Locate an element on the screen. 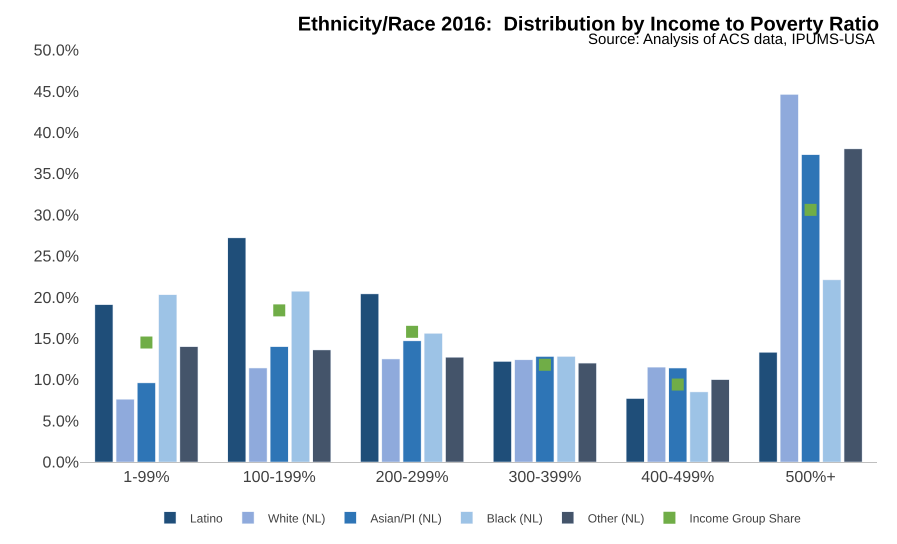 The height and width of the screenshot is (544, 897). x-tick-label: 400-499% is located at coordinates (677, 477).